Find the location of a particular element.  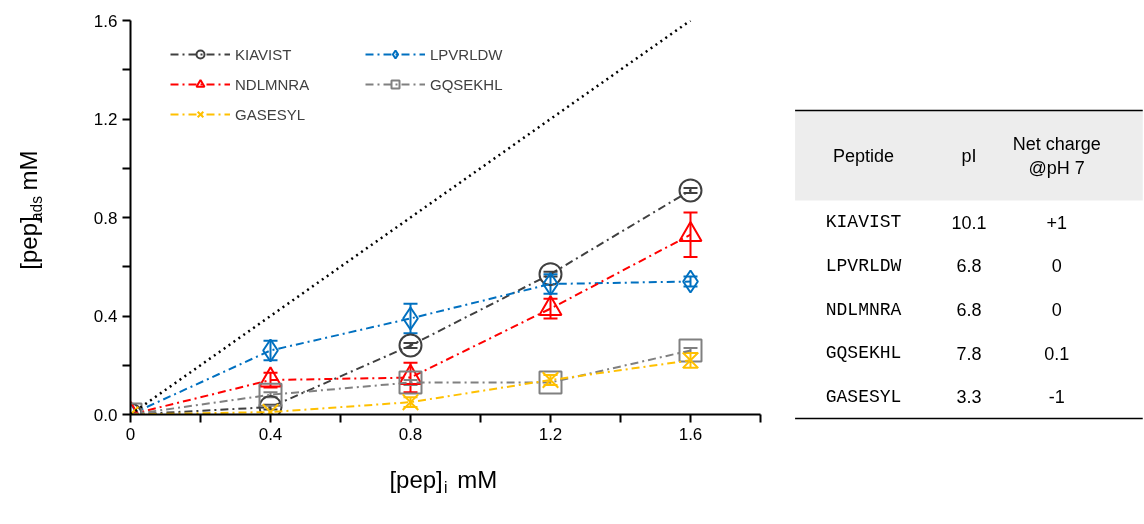

category-label: pI is located at coordinates (969, 155).